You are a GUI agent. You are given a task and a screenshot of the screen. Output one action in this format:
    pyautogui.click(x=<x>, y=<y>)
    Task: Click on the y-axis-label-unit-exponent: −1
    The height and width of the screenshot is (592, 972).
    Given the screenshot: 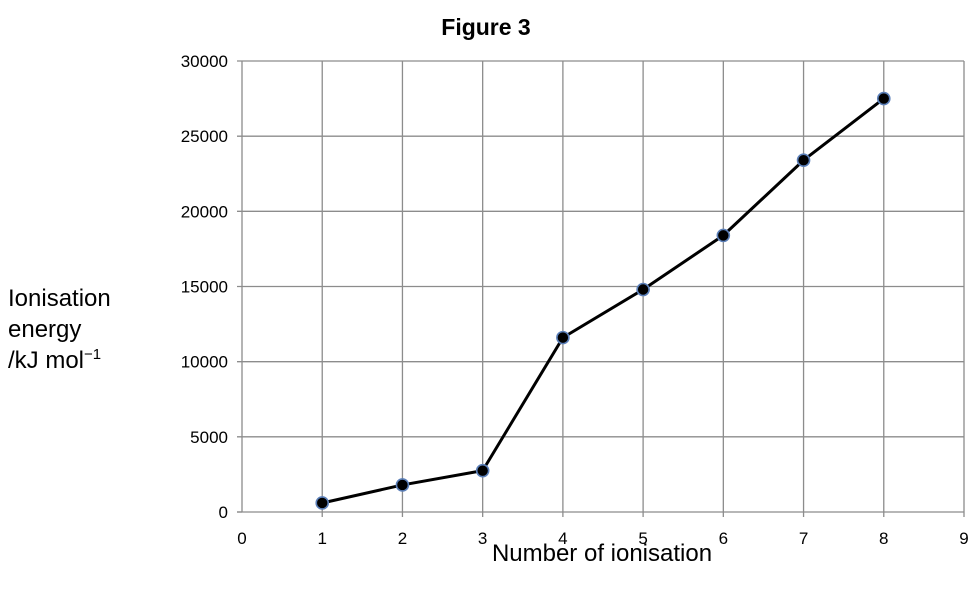 What is the action you would take?
    pyautogui.click(x=93, y=354)
    